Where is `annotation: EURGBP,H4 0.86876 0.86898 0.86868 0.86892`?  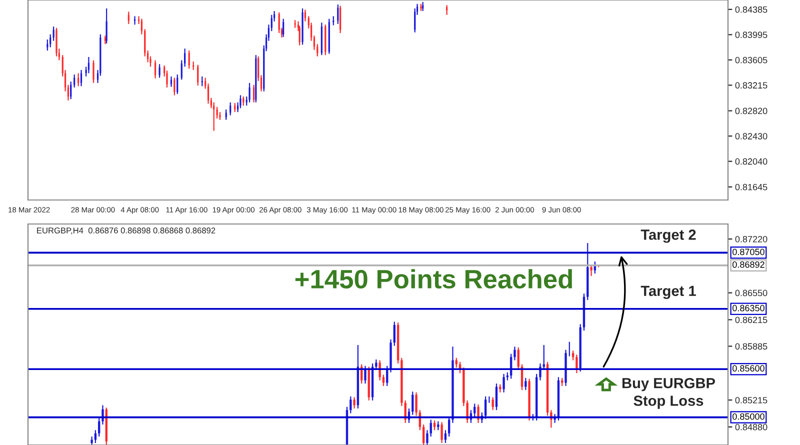 annotation: EURGBP,H4 0.86876 0.86898 0.86868 0.86892 is located at coordinates (126, 231).